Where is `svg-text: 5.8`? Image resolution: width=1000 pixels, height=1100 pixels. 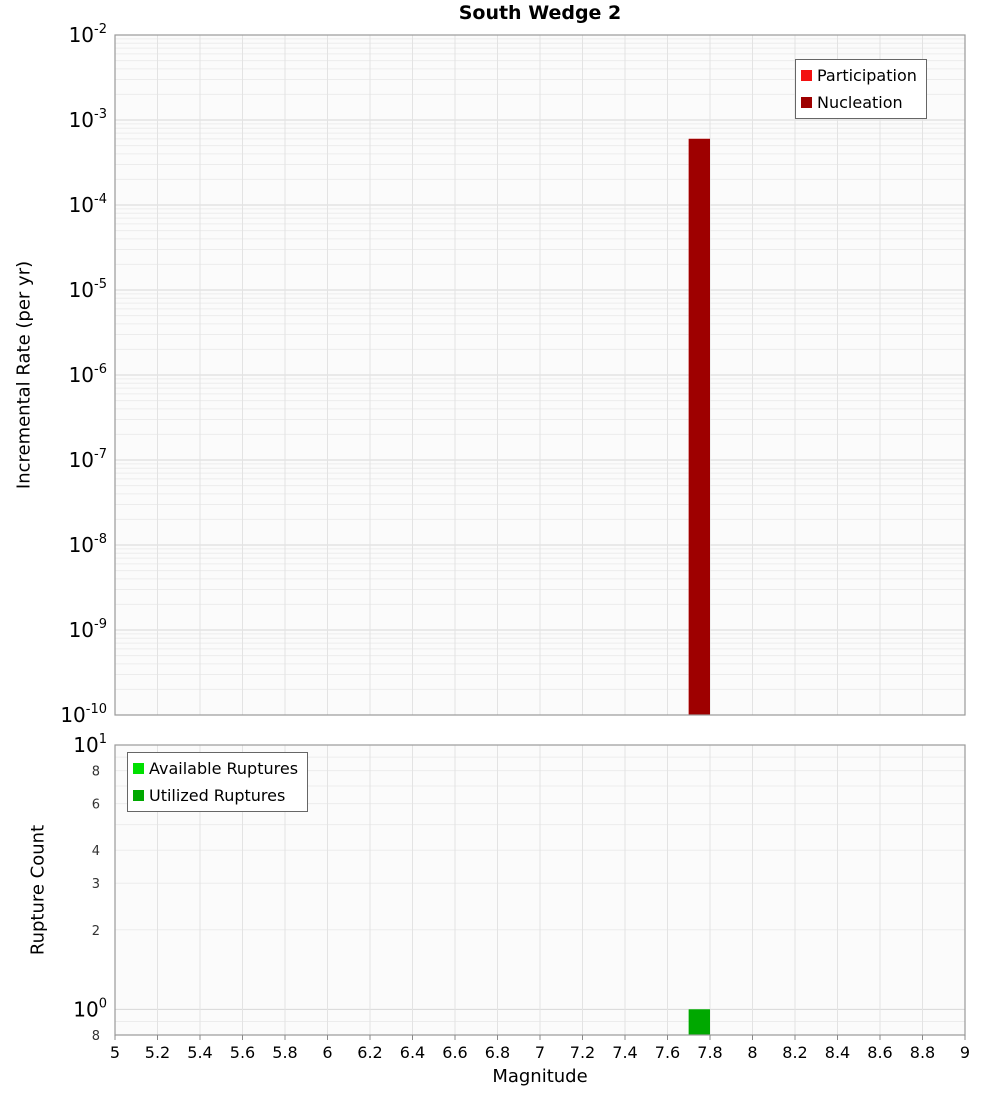 svg-text: 5.8 is located at coordinates (284, 1052).